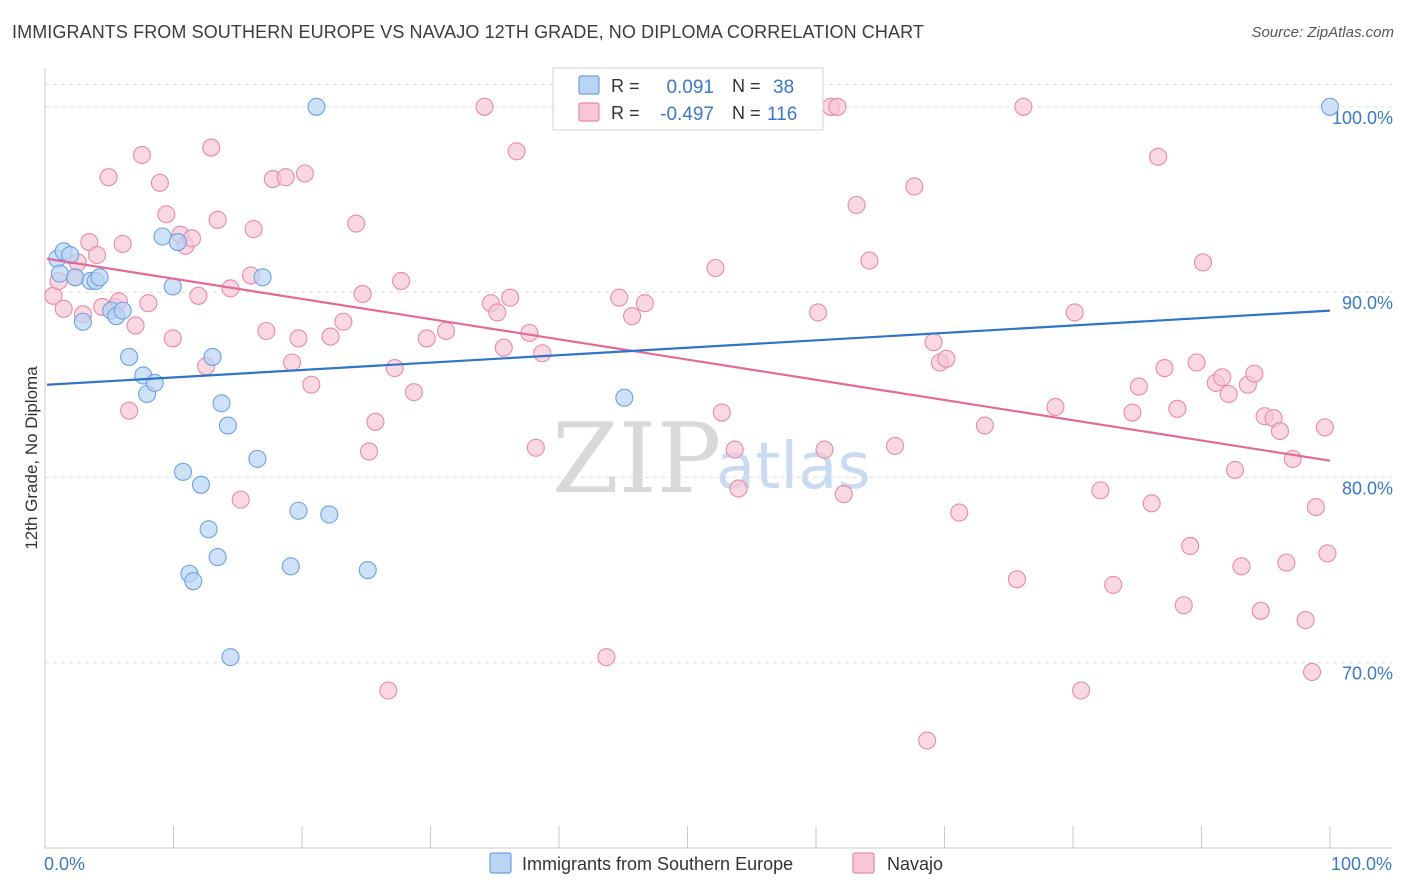 The width and height of the screenshot is (1406, 892). What do you see at coordinates (589, 85) in the screenshot?
I see `stats-blue-swatch` at bounding box center [589, 85].